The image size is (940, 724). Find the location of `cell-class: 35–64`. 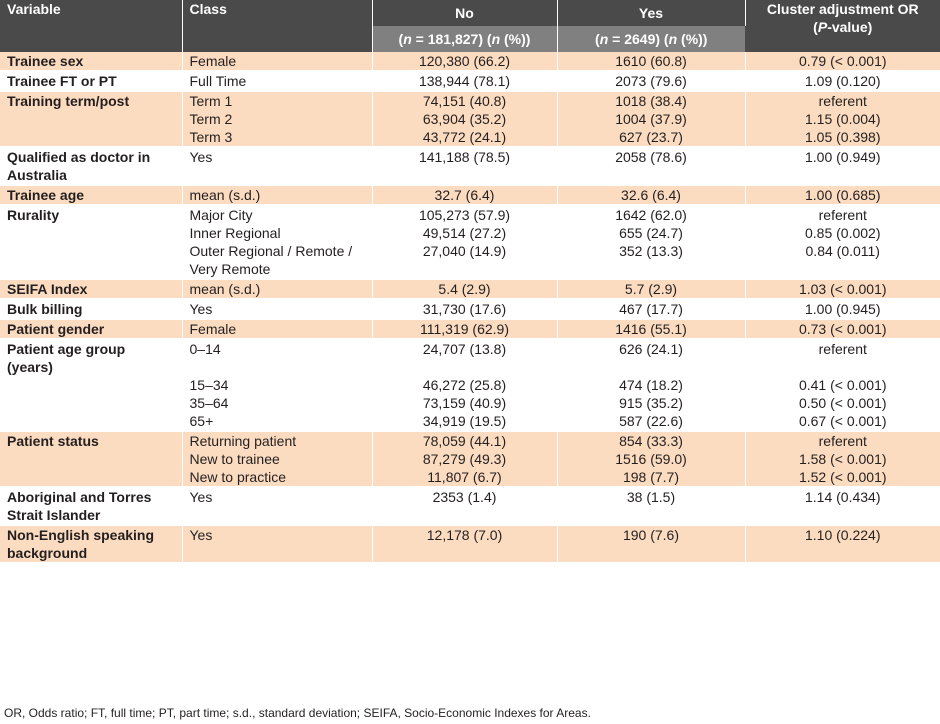

cell-class: 35–64 is located at coordinates (277, 403).